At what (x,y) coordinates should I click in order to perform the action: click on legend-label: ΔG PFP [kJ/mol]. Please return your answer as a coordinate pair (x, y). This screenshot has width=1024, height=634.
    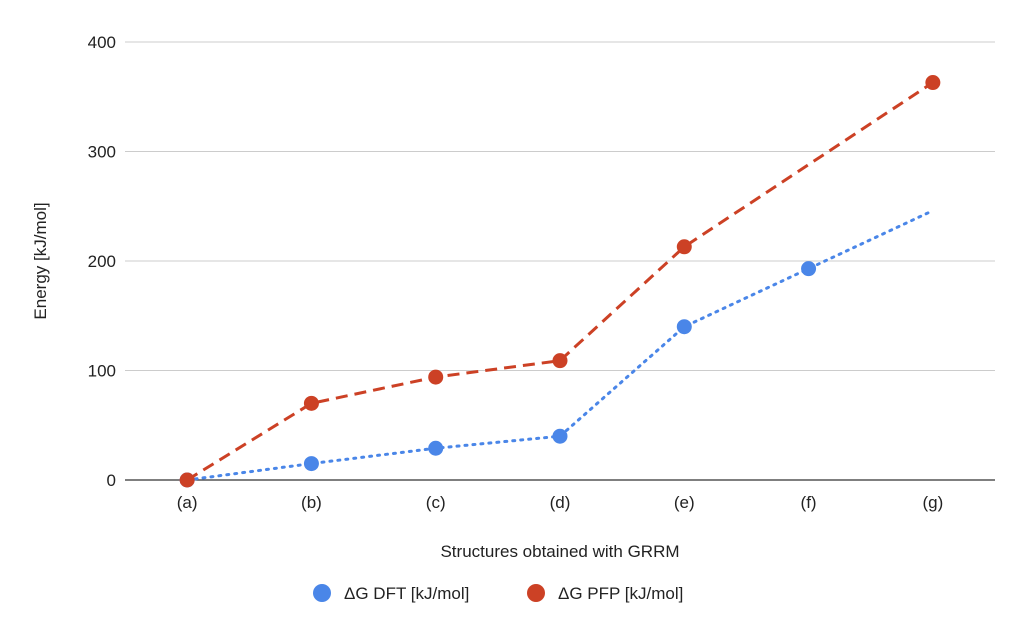
    Looking at the image, I should click on (620, 593).